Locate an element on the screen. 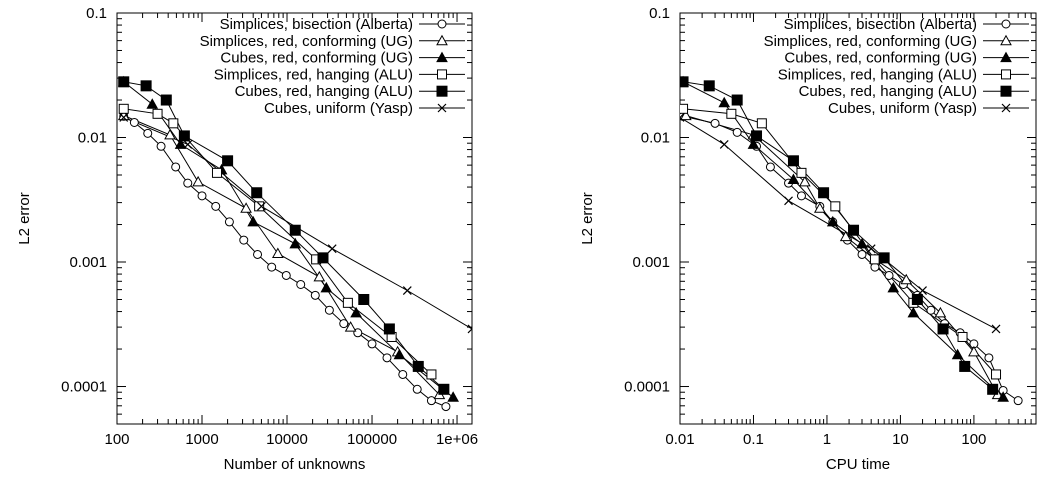  y-axis-label: L2 error is located at coordinates (587, 218).